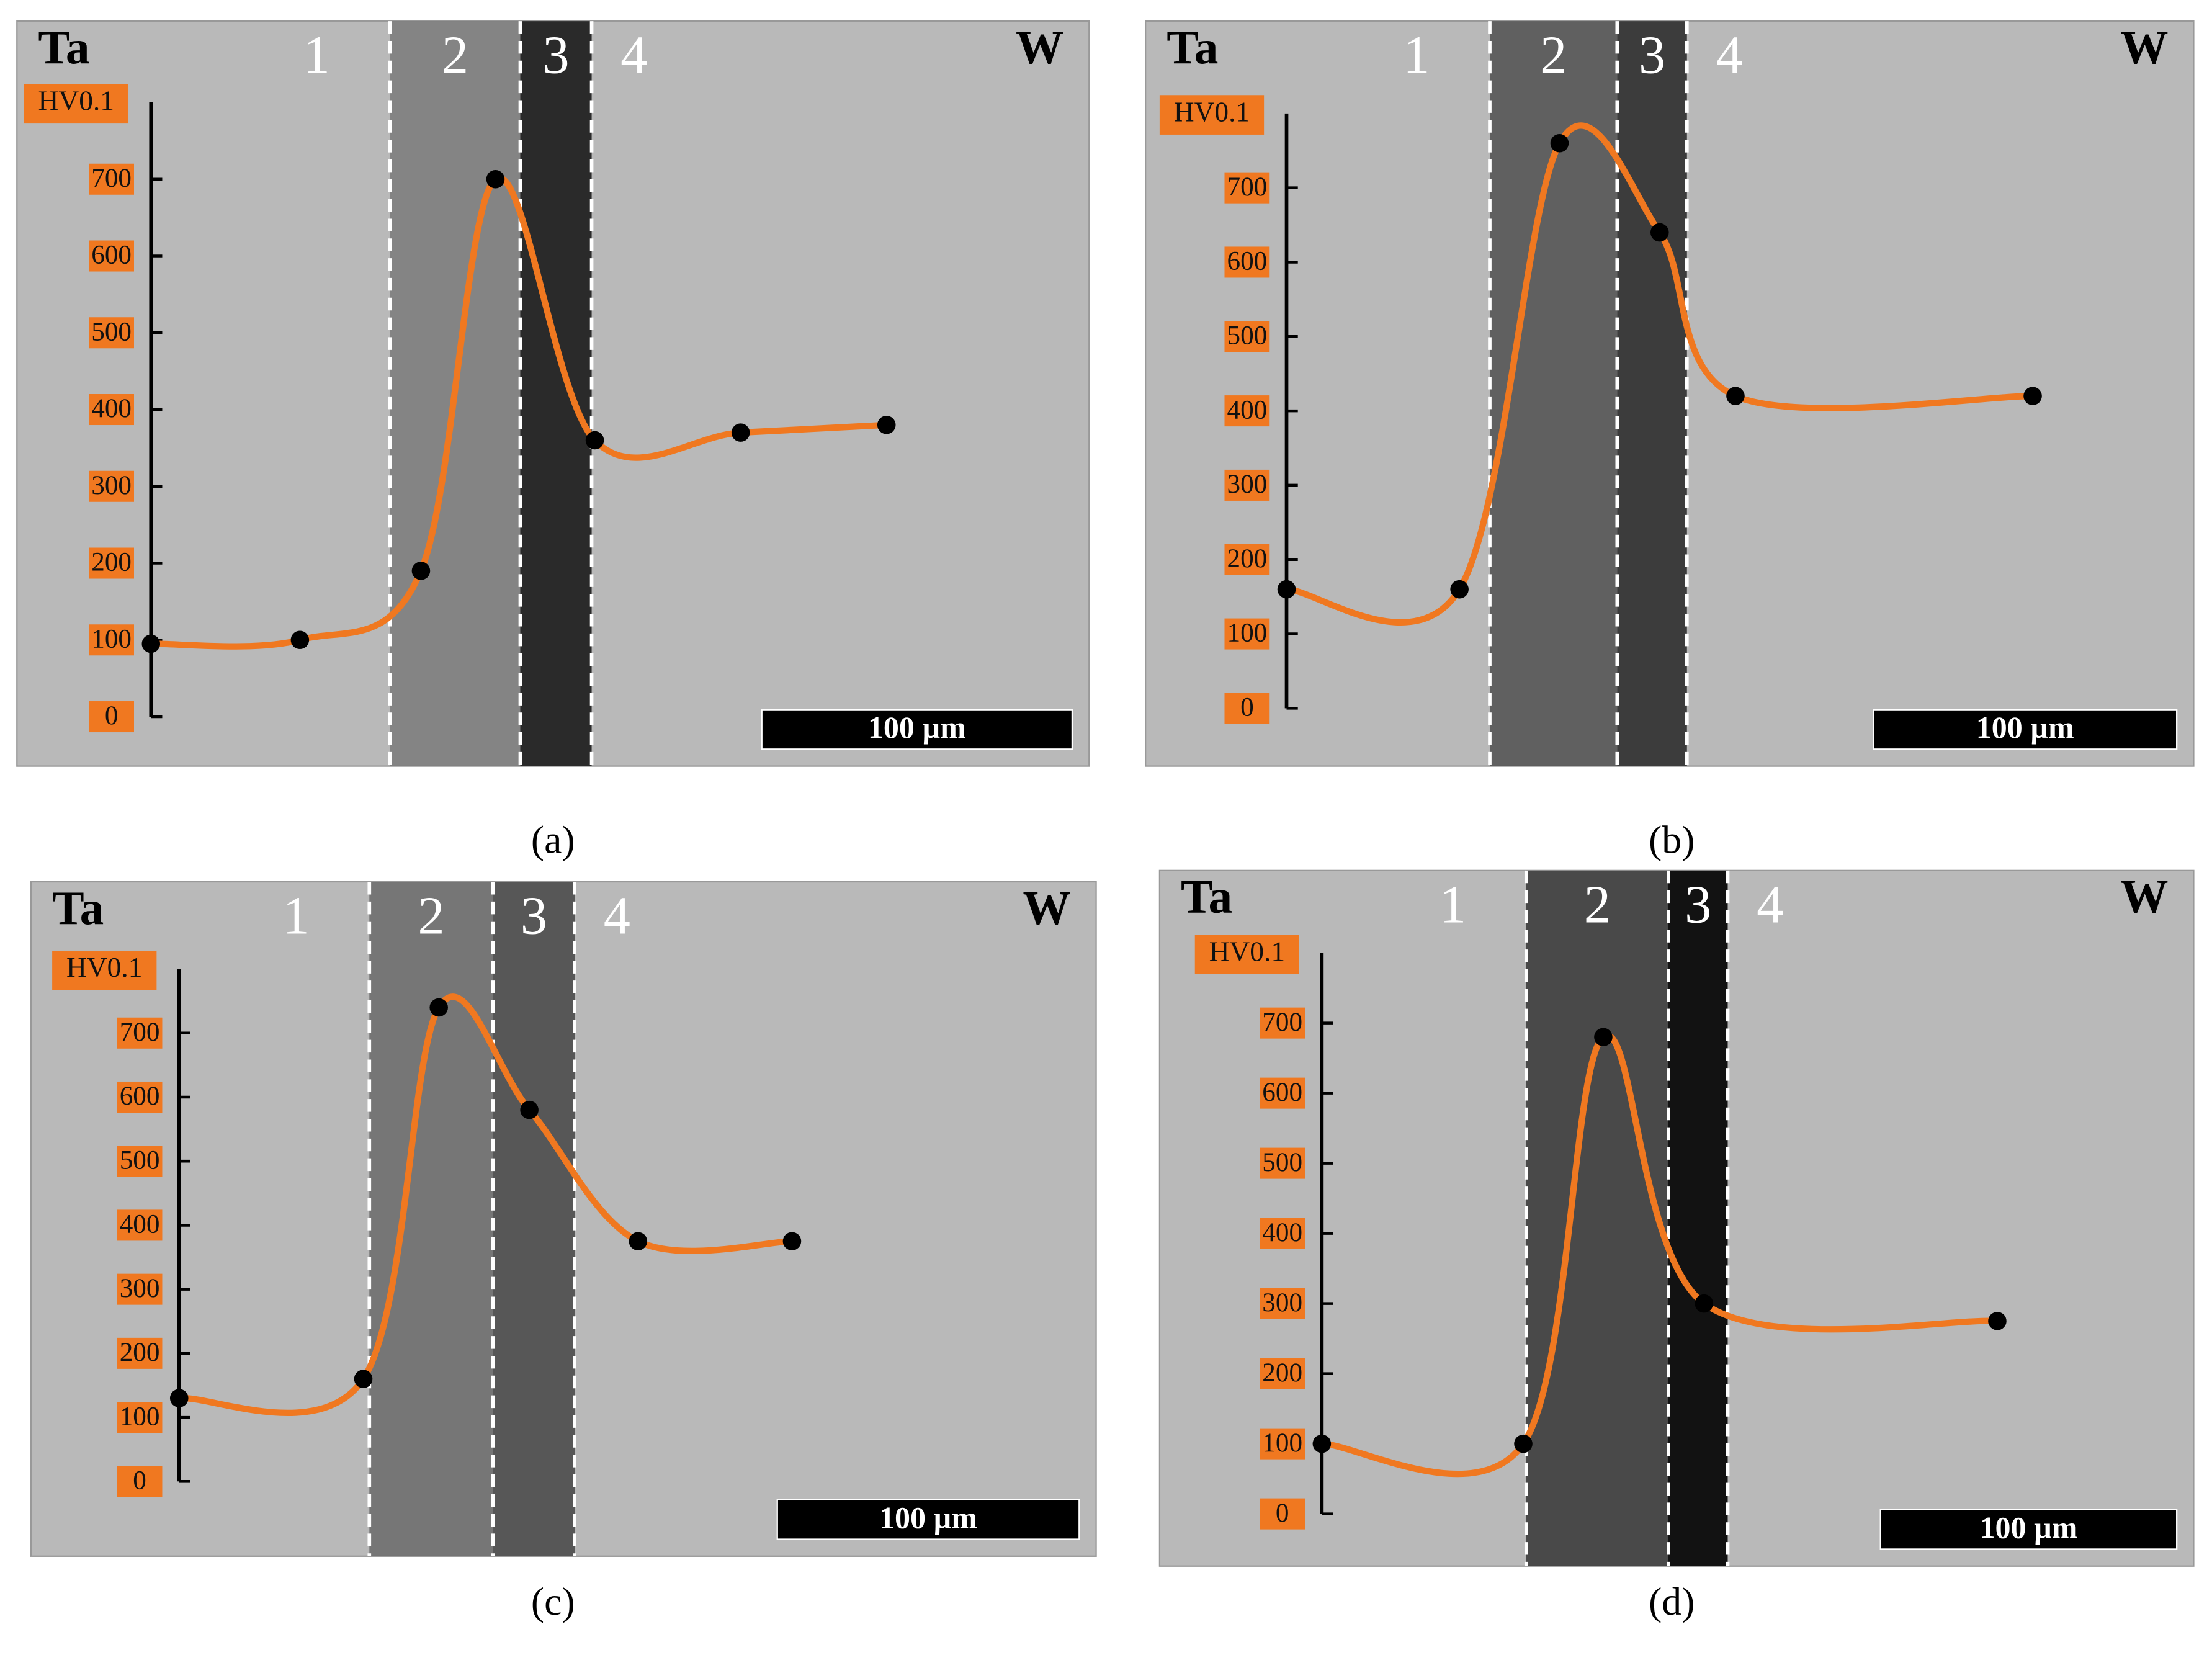  I want to click on y-axis-label: HV0.1, so click(1248, 951).